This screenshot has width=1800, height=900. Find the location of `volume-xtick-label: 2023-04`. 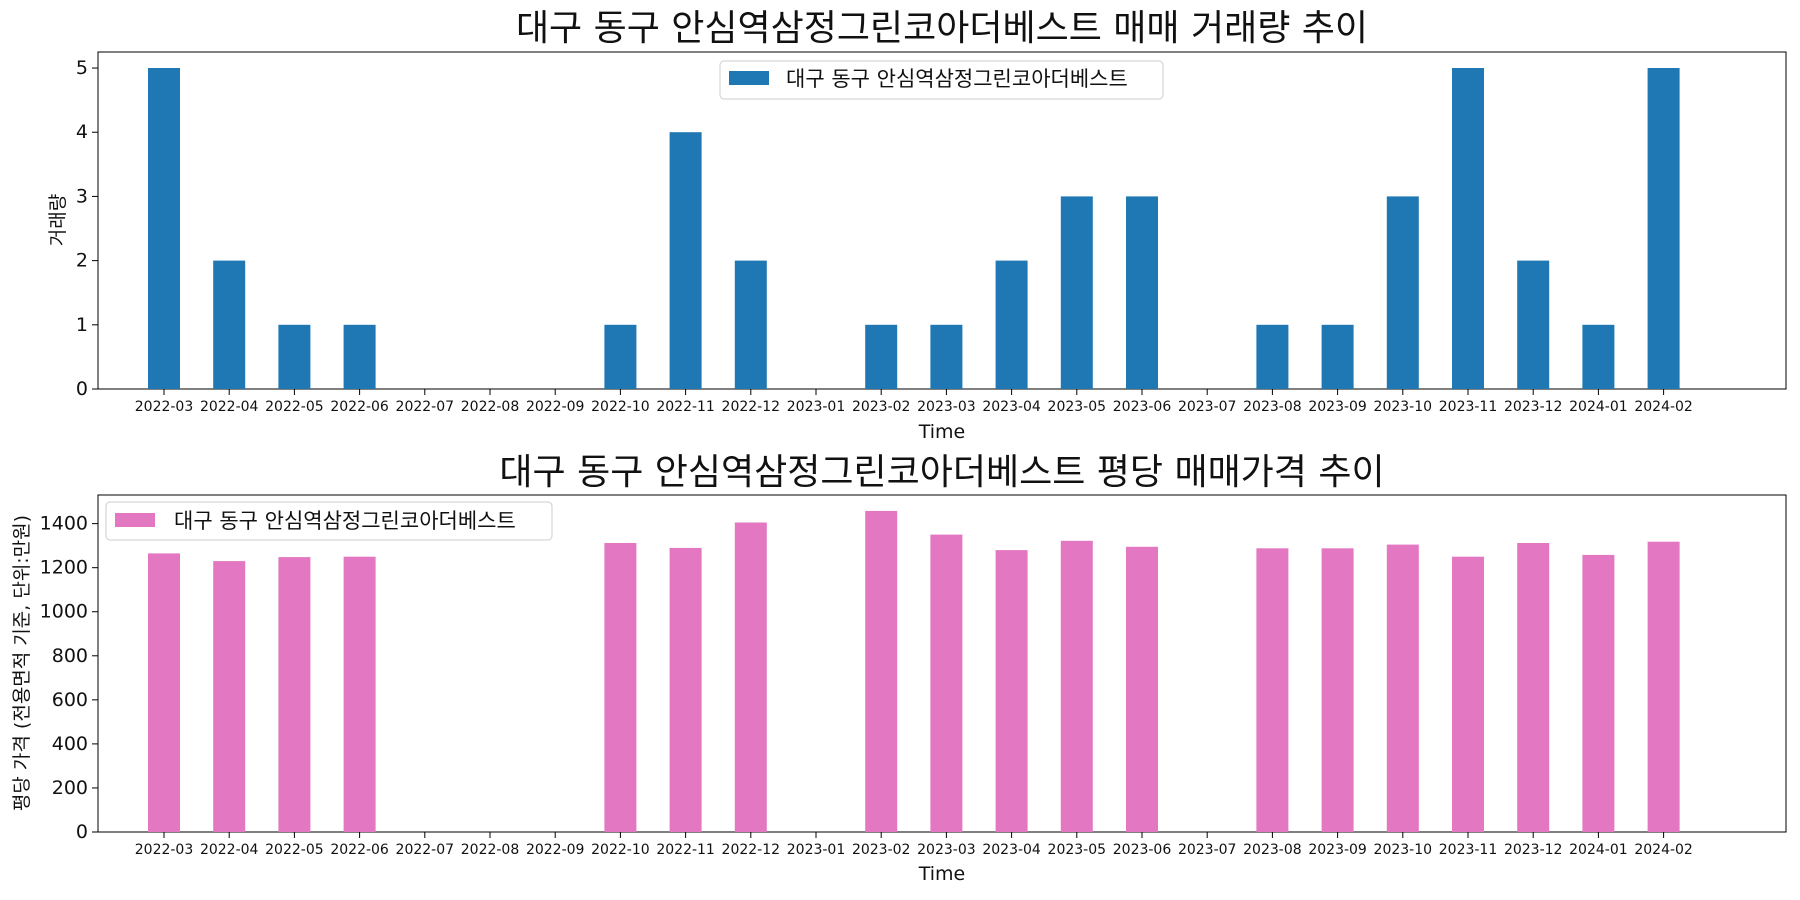

volume-xtick-label: 2023-04 is located at coordinates (1011, 407).